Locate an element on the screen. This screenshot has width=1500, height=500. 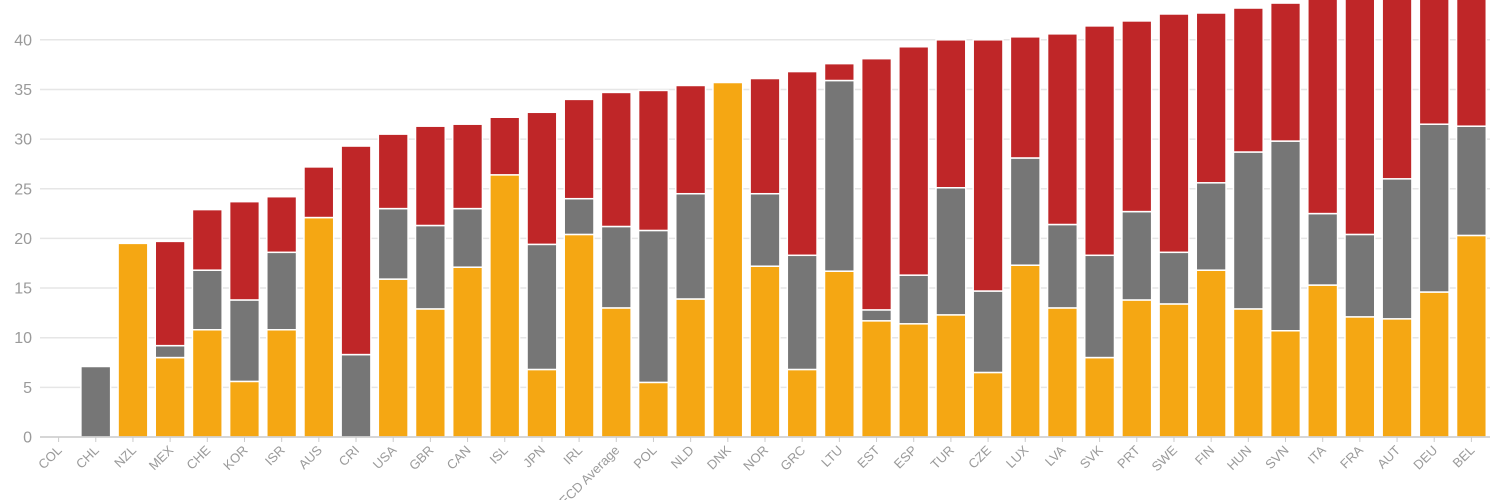
x-tick-label-usa: USA is located at coordinates (385, 457).